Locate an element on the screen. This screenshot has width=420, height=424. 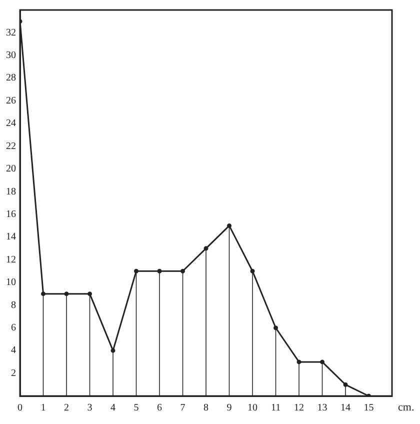
y-tick-label: 6 is located at coordinates (13, 328).